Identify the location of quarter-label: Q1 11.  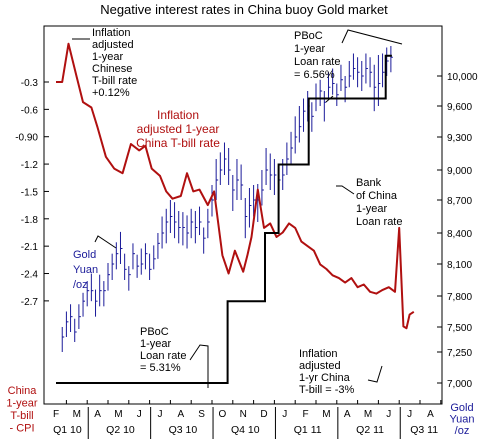
(308, 430).